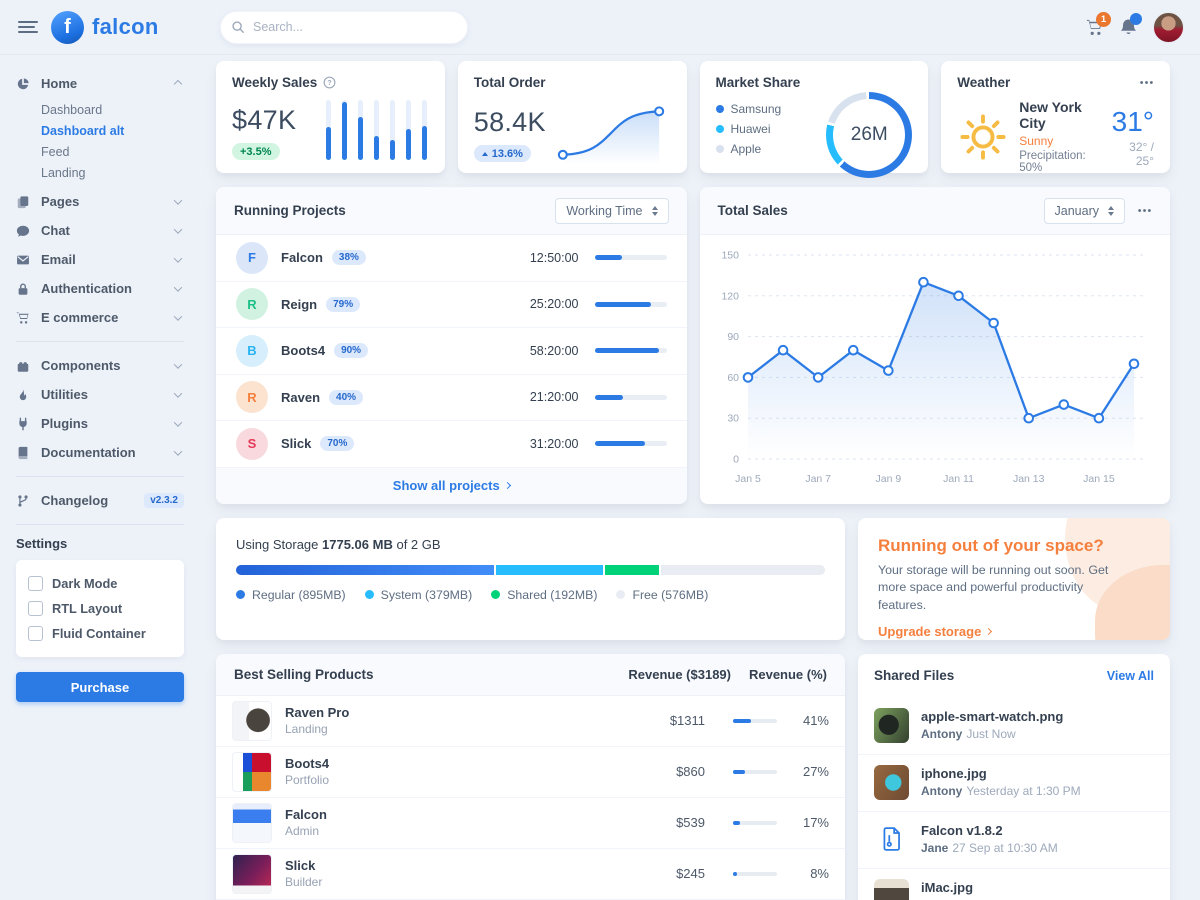 Image resolution: width=1200 pixels, height=900 pixels. I want to click on sidebar-item-chat: Chat, so click(100, 230).